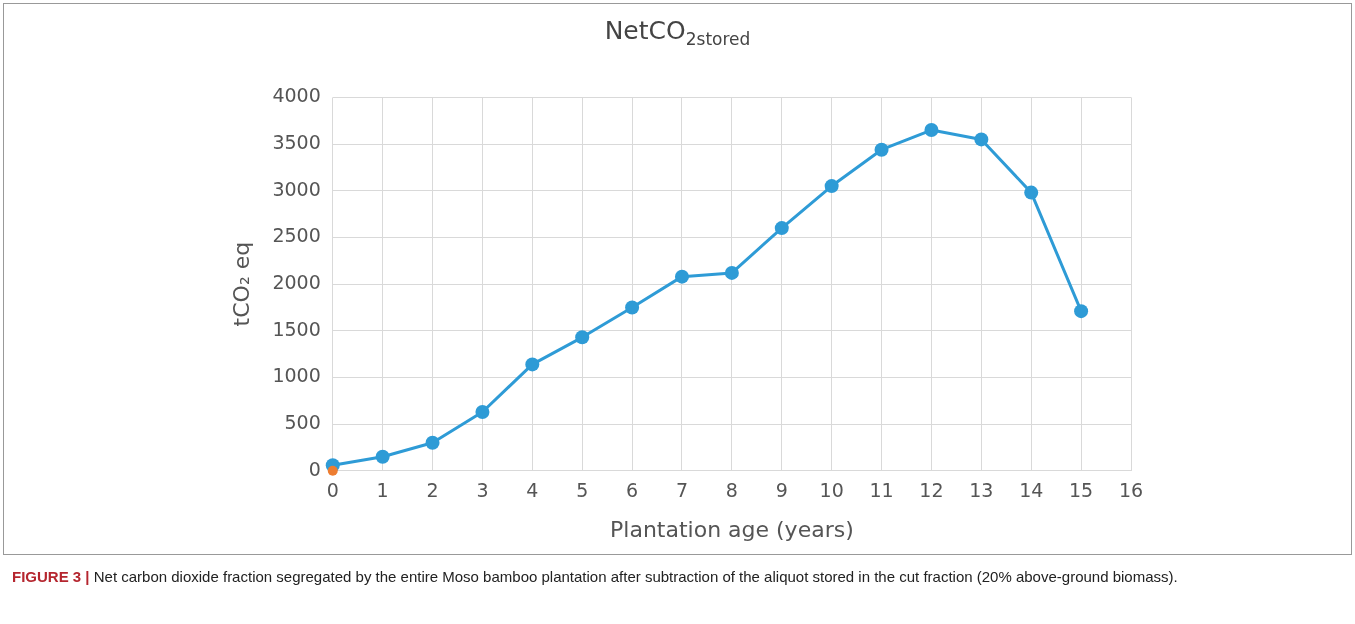 The height and width of the screenshot is (624, 1355). Describe the element at coordinates (532, 490) in the screenshot. I see `x-tick-label: 4` at that location.